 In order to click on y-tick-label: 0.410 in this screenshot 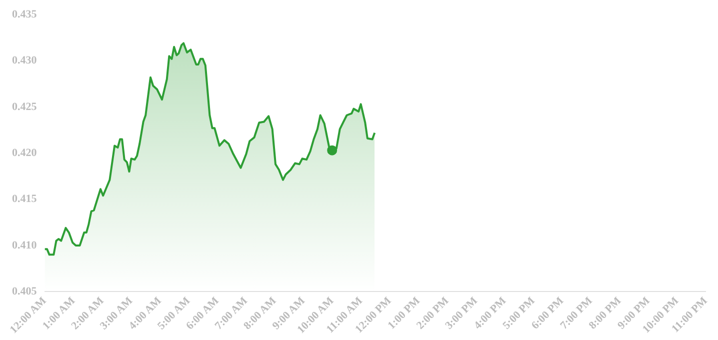, I will do `click(25, 245)`.